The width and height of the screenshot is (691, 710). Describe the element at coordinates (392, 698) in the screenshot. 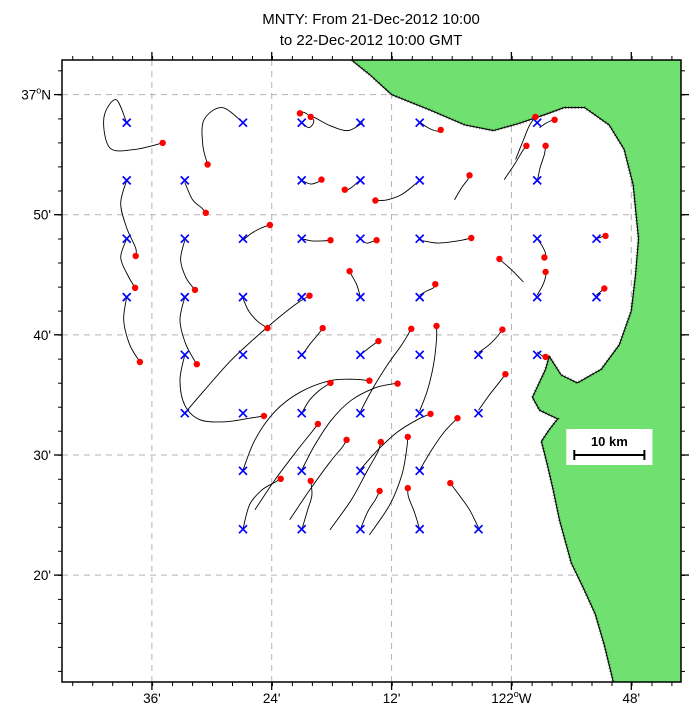

I see `x-tick-label: 12'` at that location.